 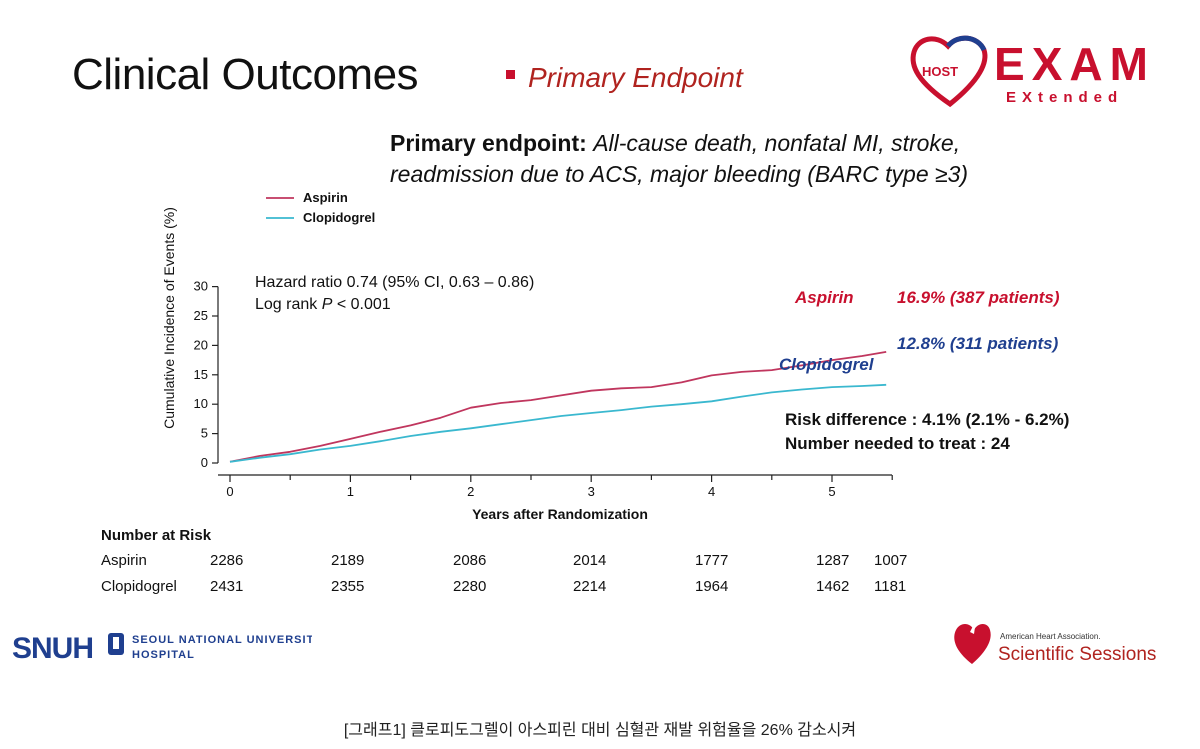 I want to click on x-tick-label: 4, so click(x=711, y=491).